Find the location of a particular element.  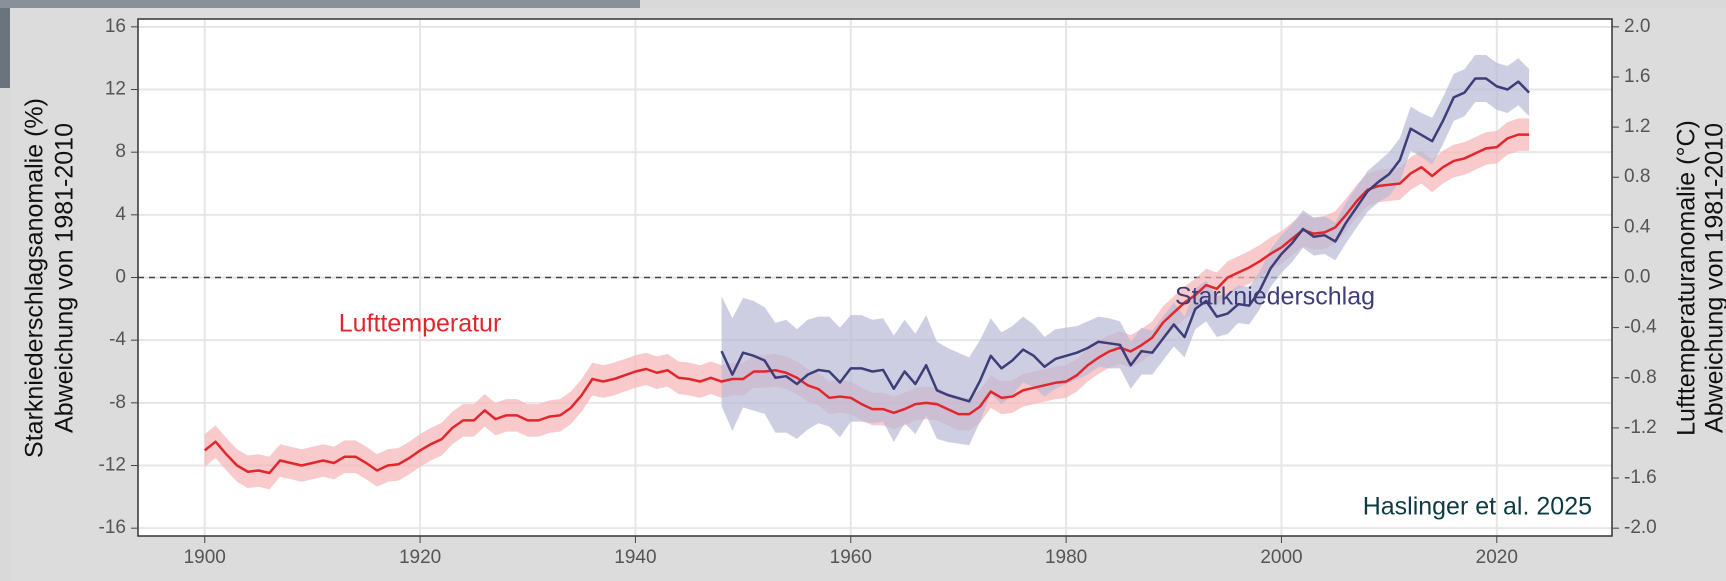

y-tick-label: -4 is located at coordinates (117, 339).